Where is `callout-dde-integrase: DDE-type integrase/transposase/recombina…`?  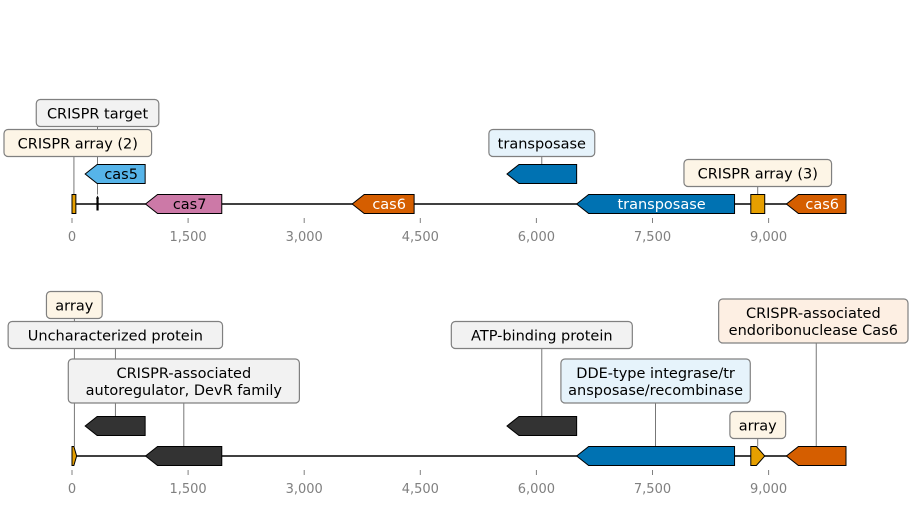
callout-dde-integrase: DDE-type integrase/transposase/recombina… is located at coordinates (655, 402).